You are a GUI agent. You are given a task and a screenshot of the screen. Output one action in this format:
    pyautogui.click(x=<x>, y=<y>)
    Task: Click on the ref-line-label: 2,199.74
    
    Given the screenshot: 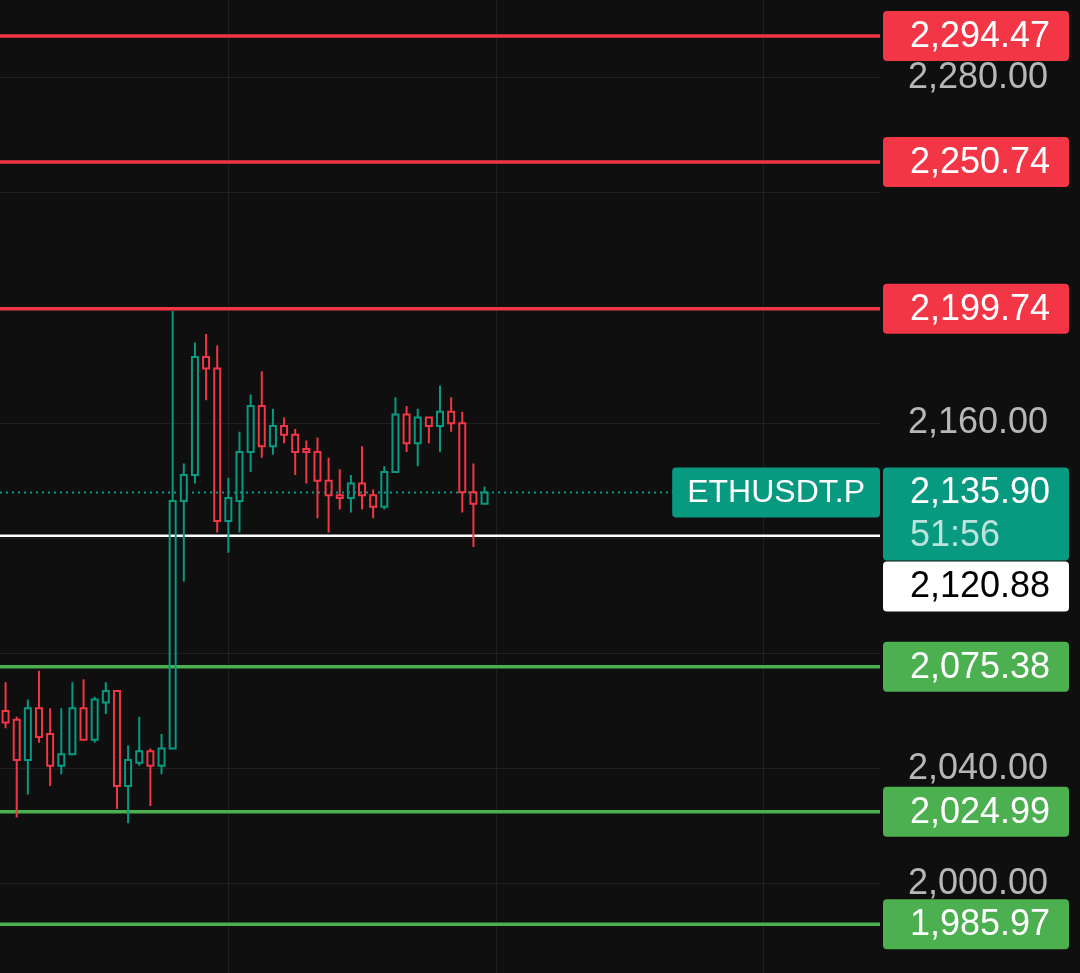 What is the action you would take?
    pyautogui.click(x=980, y=307)
    